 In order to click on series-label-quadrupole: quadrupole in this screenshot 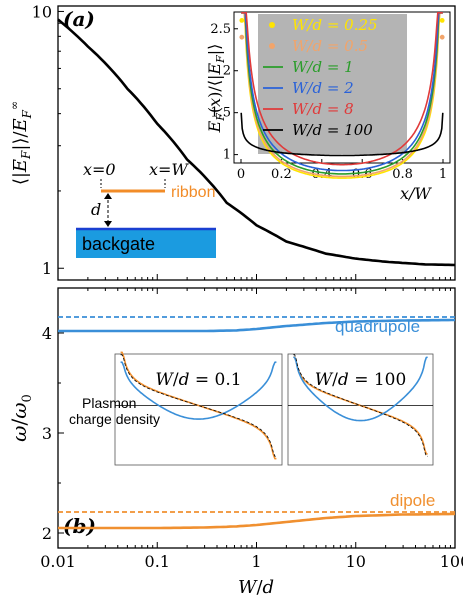, I will do `click(377, 326)`.